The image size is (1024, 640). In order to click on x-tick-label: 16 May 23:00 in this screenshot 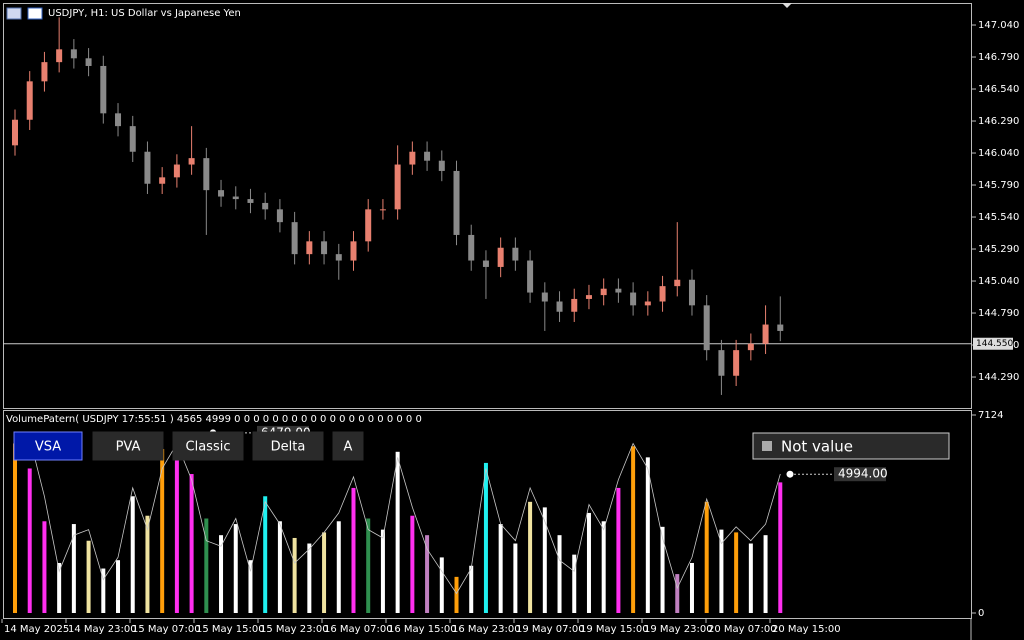, I will do `click(486, 629)`.